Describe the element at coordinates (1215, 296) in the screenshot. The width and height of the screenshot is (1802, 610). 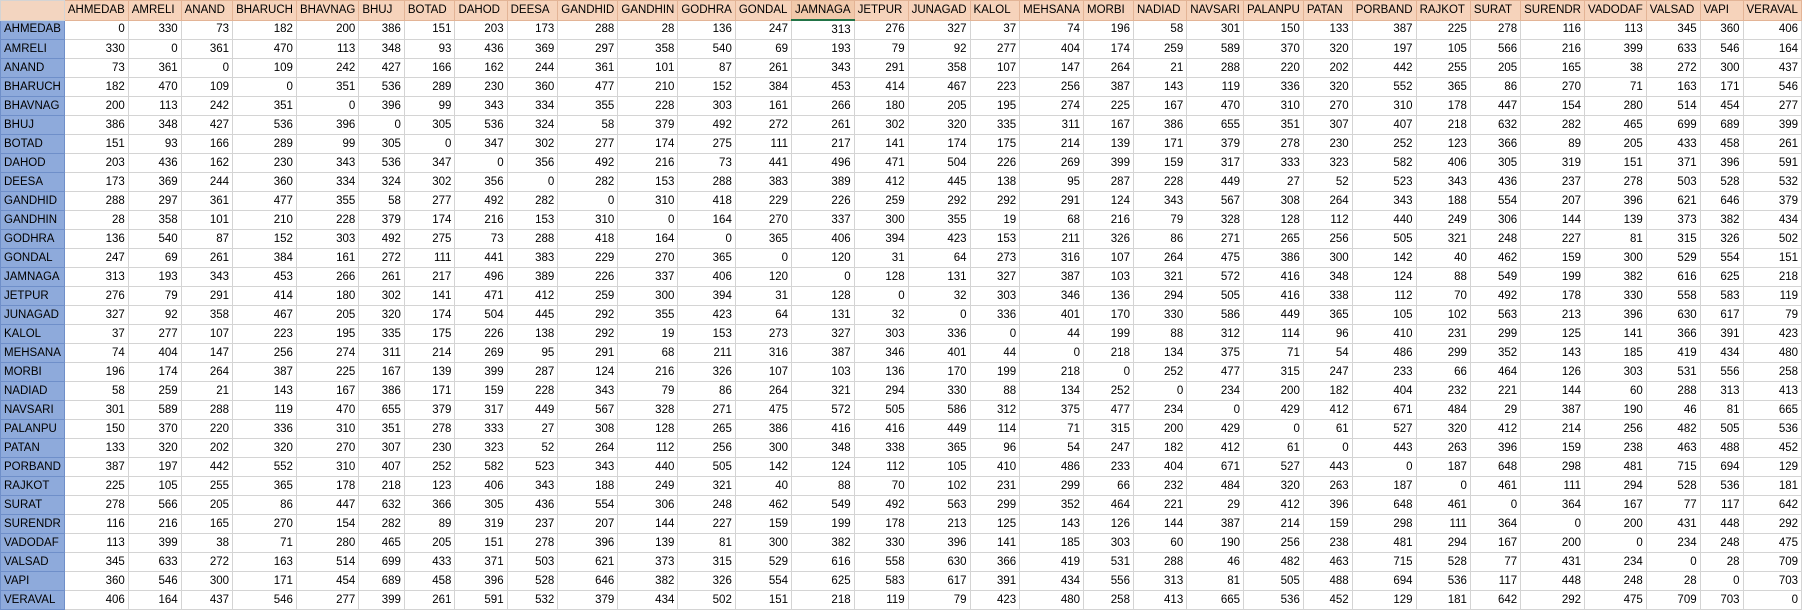
I see `distance-cell: 505` at that location.